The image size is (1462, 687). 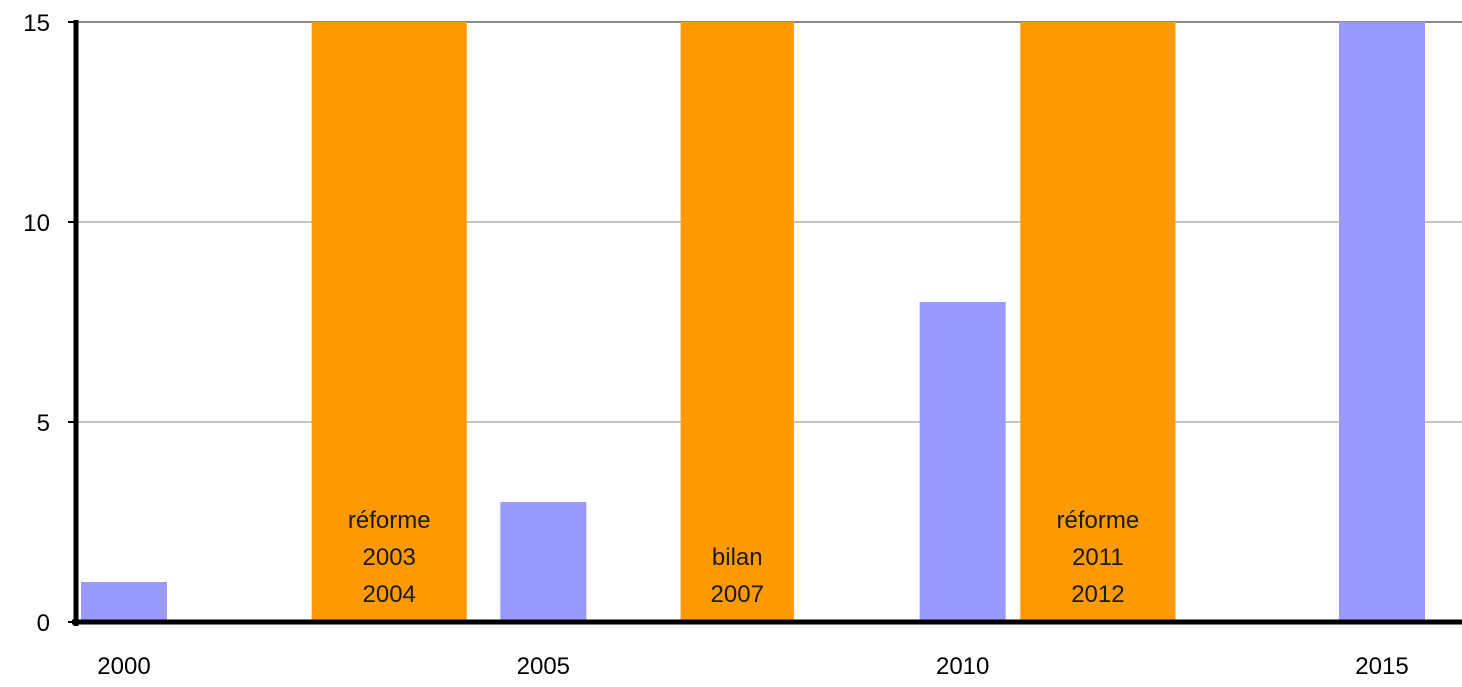 What do you see at coordinates (543, 562) in the screenshot?
I see `bar-2005` at bounding box center [543, 562].